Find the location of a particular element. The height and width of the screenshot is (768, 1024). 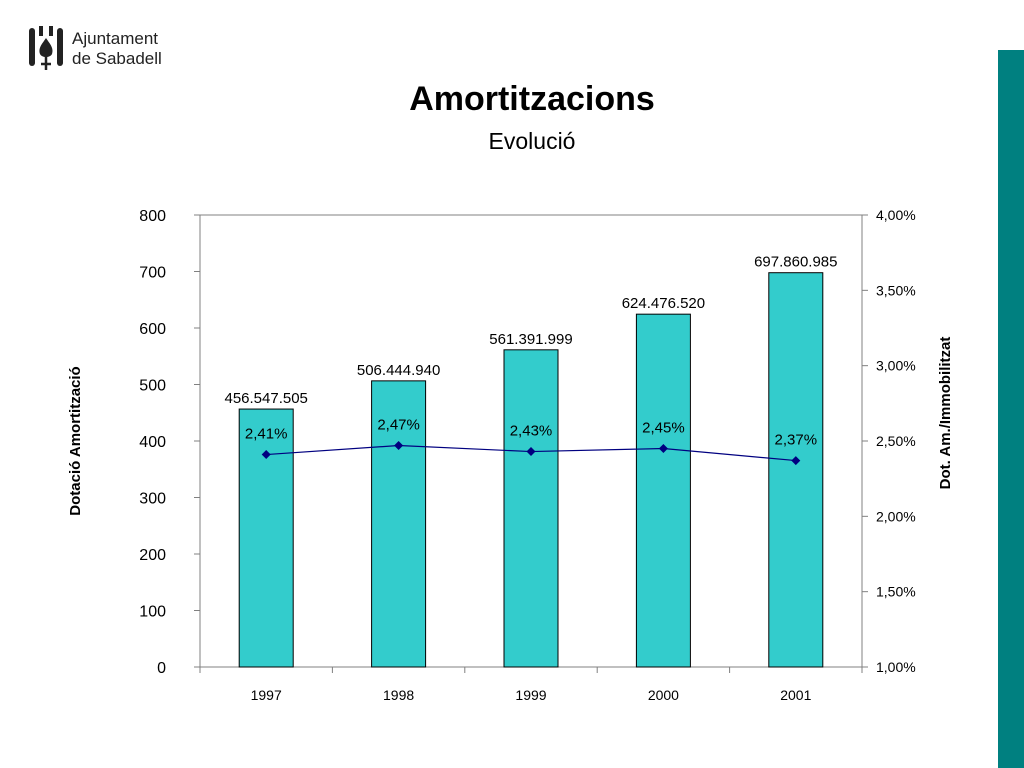

line-value-label: 2,37% is located at coordinates (796, 440).